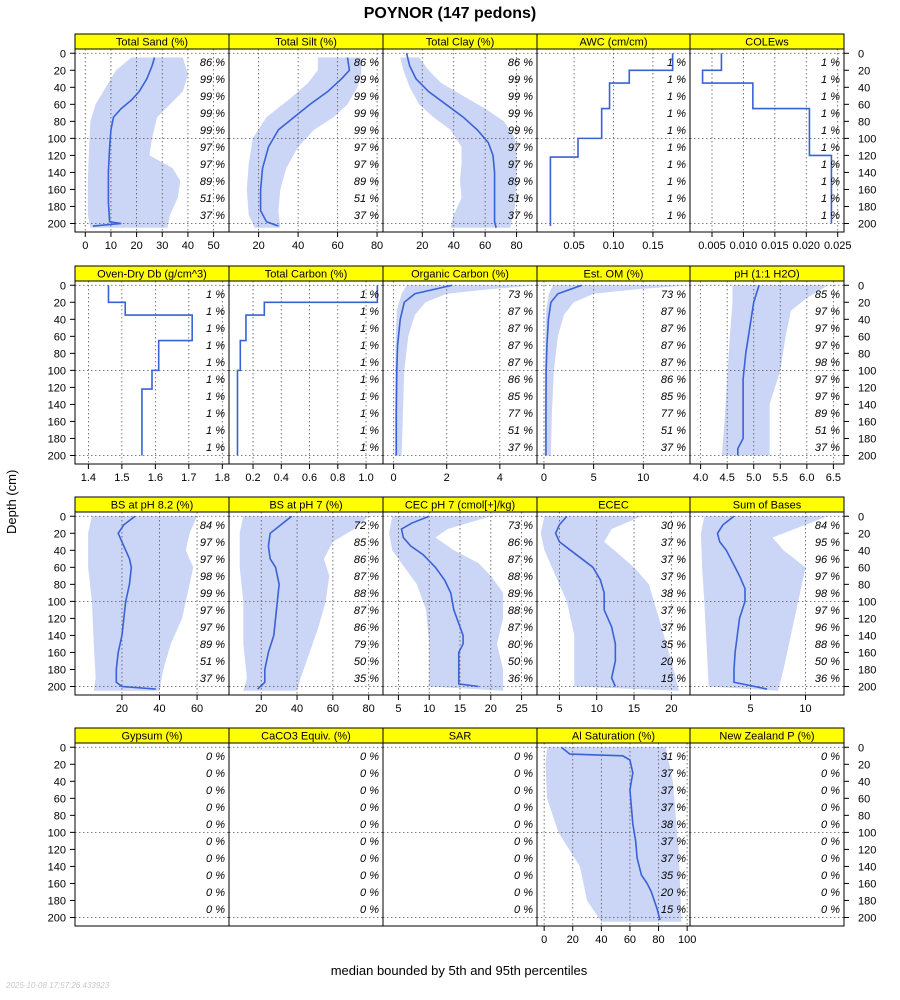  What do you see at coordinates (867, 918) in the screenshot?
I see `y-tick-label-right: 200` at bounding box center [867, 918].